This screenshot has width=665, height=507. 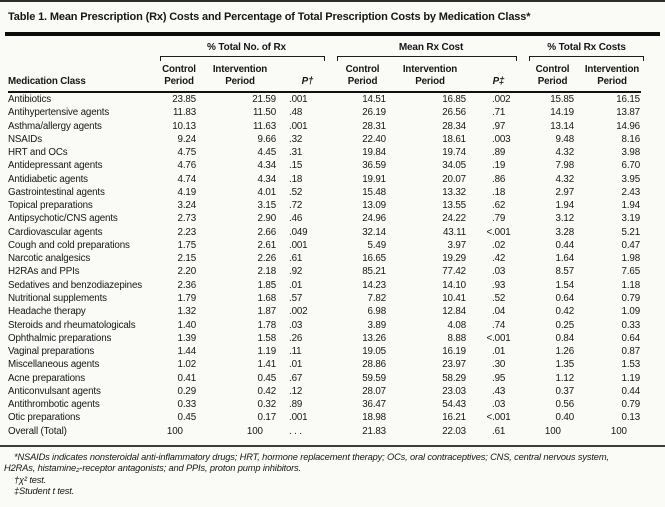 I want to click on table-cell: 8.57, so click(x=565, y=272).